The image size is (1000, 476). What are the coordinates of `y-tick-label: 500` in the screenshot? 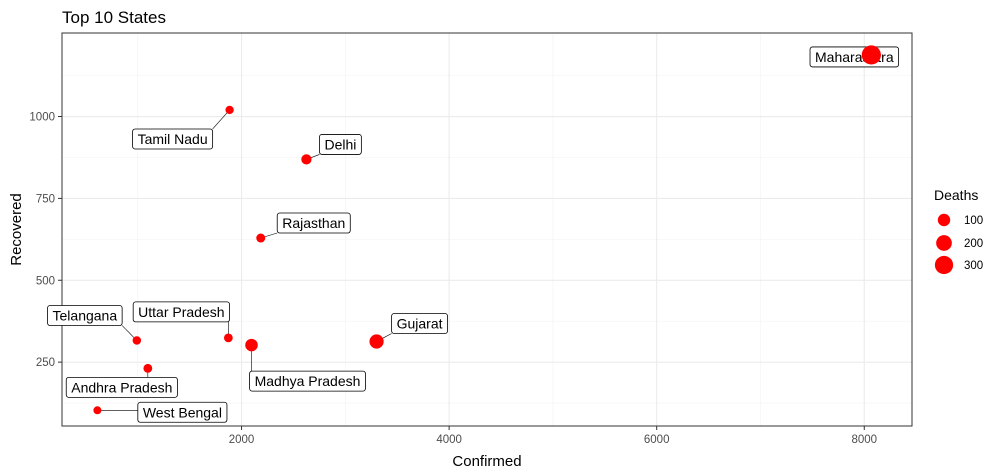 It's located at (45, 281).